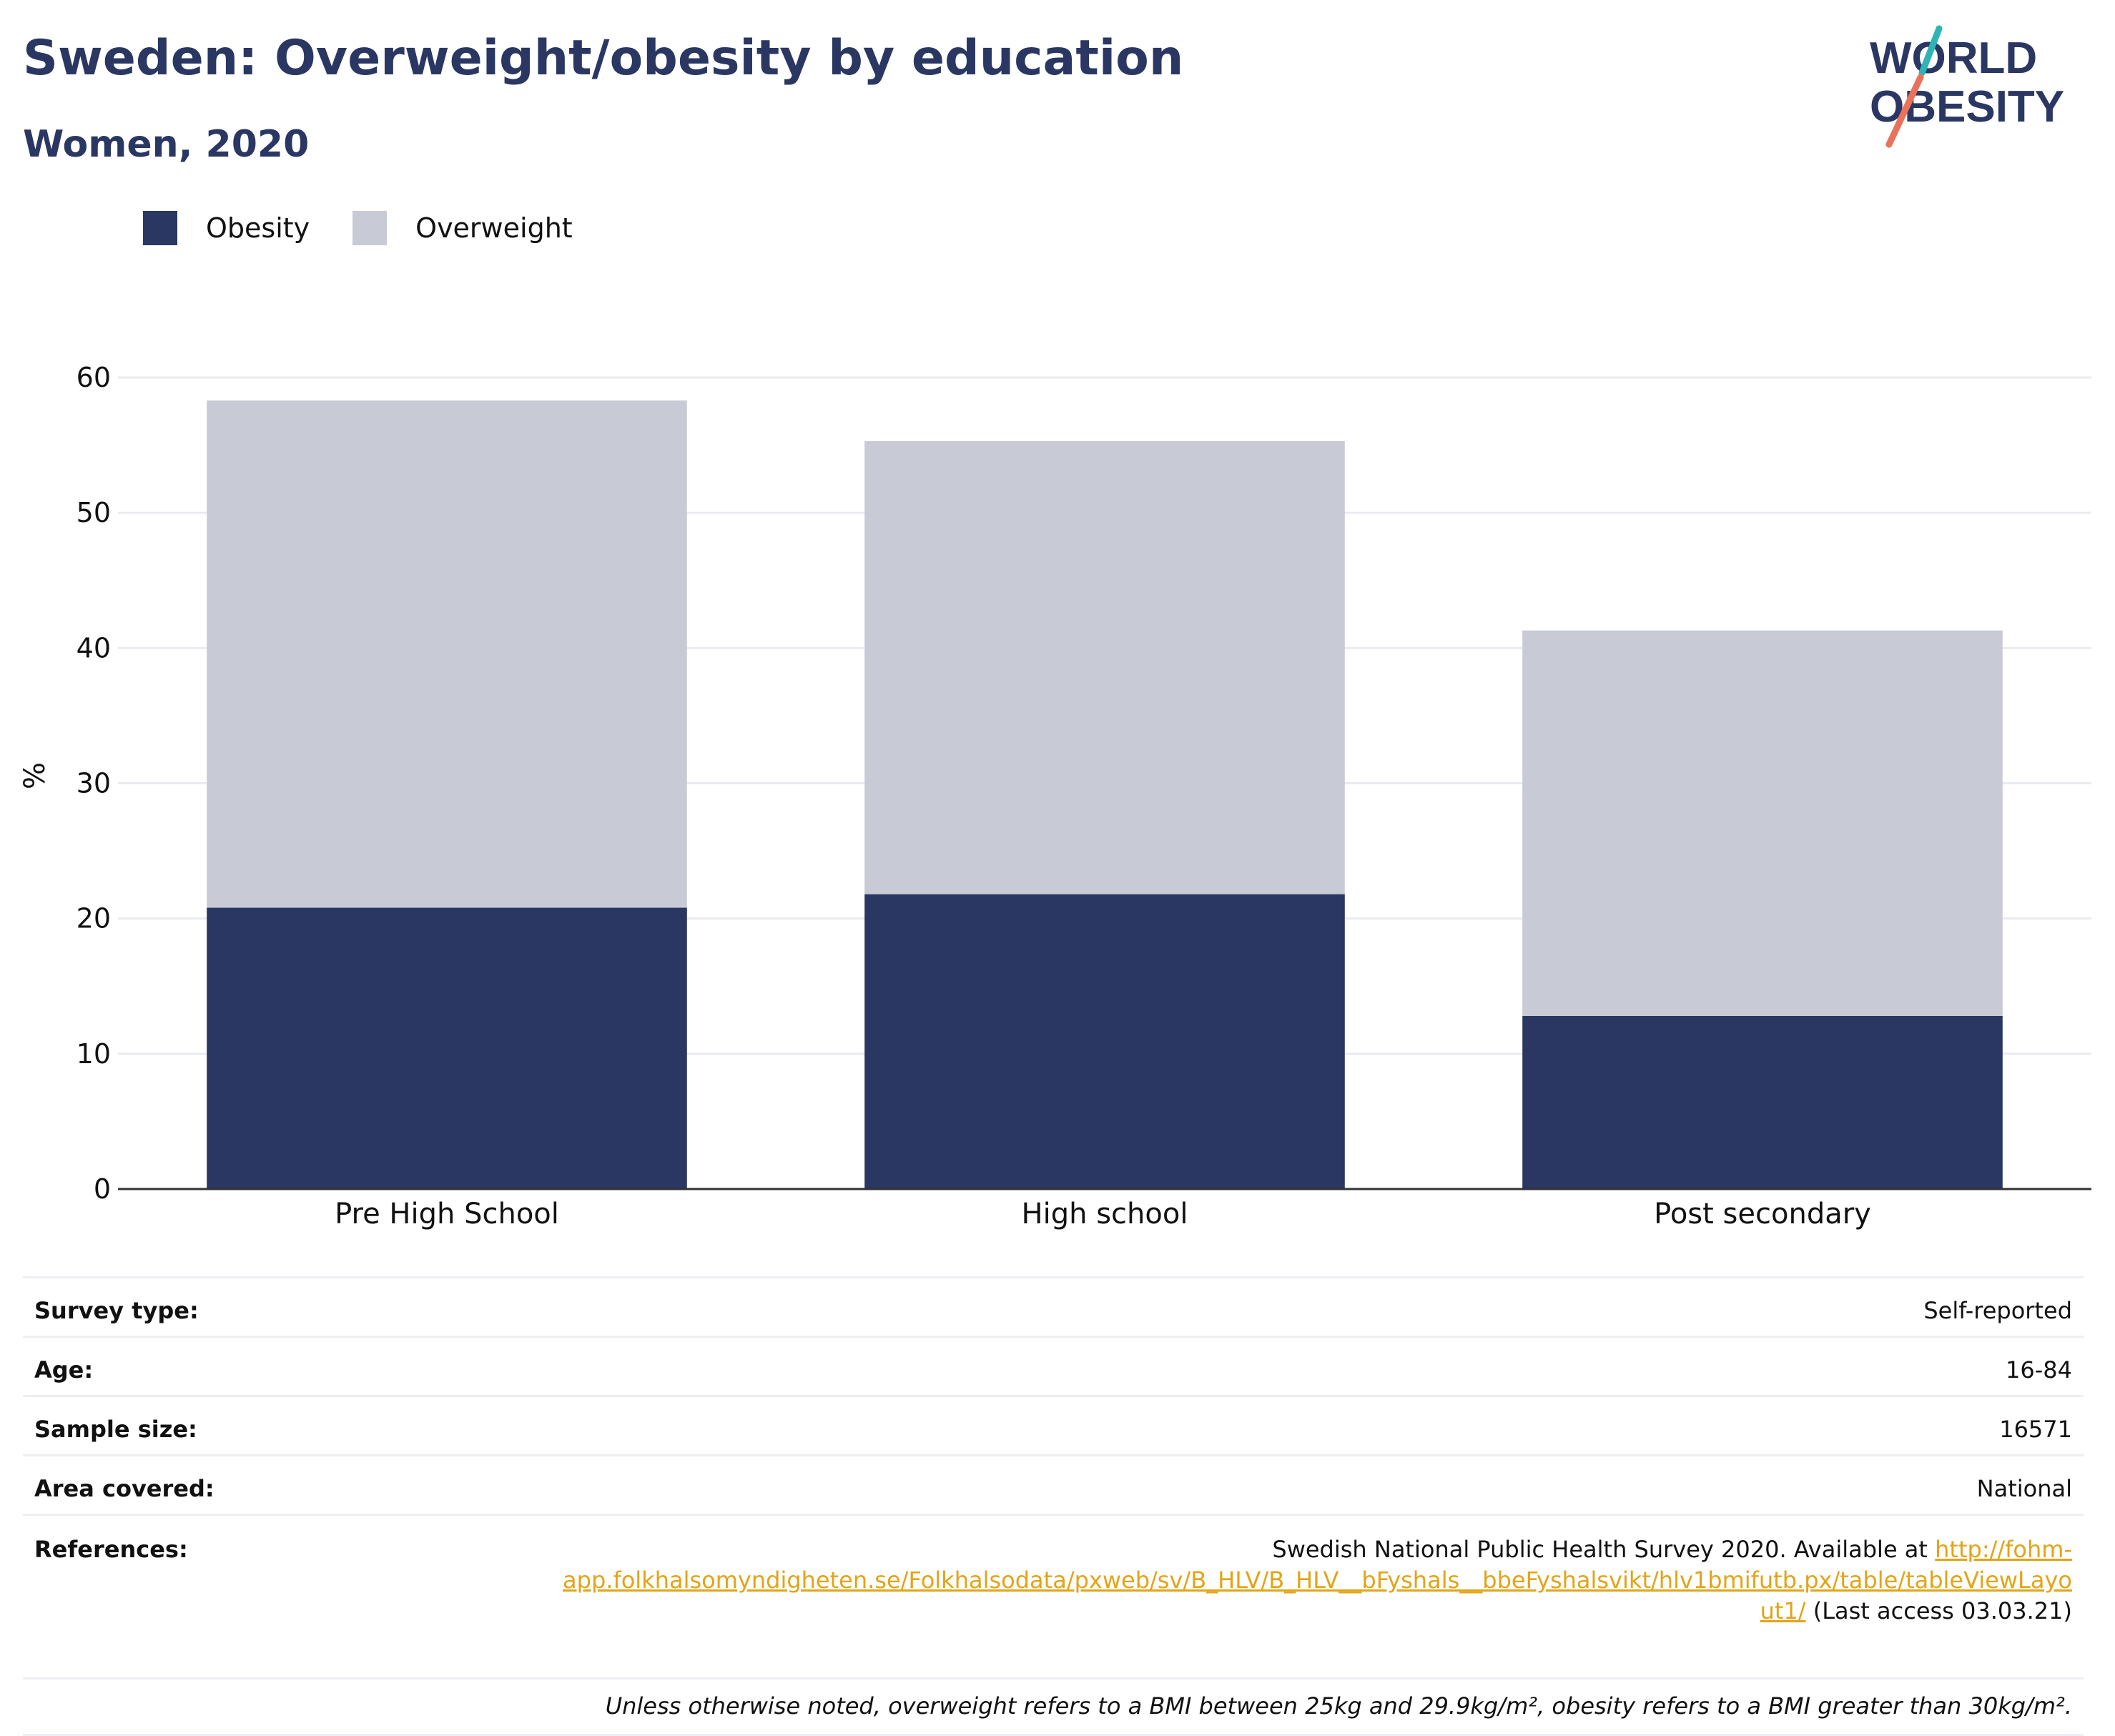 Image resolution: width=2115 pixels, height=1736 pixels. What do you see at coordinates (94, 648) in the screenshot?
I see `y-tick-label: 40` at bounding box center [94, 648].